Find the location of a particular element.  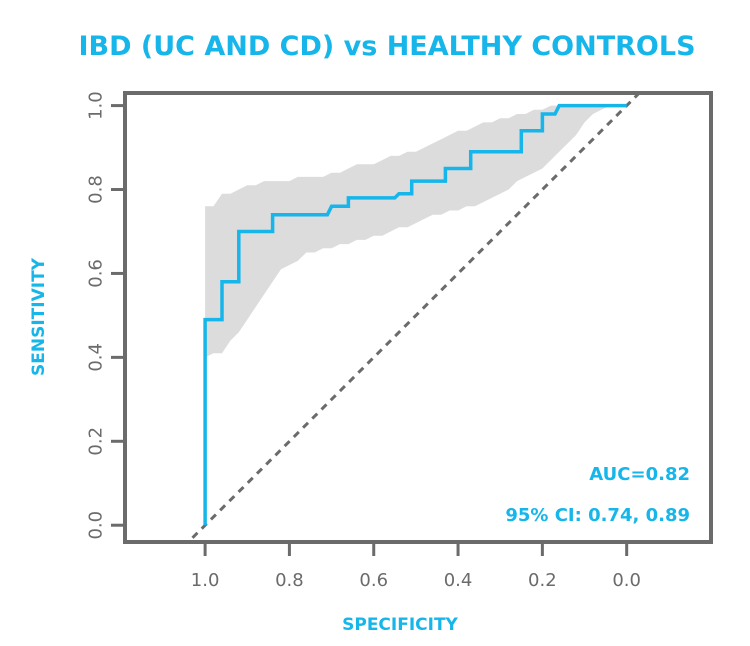

x-tick-label: 0.8 is located at coordinates (289, 580).